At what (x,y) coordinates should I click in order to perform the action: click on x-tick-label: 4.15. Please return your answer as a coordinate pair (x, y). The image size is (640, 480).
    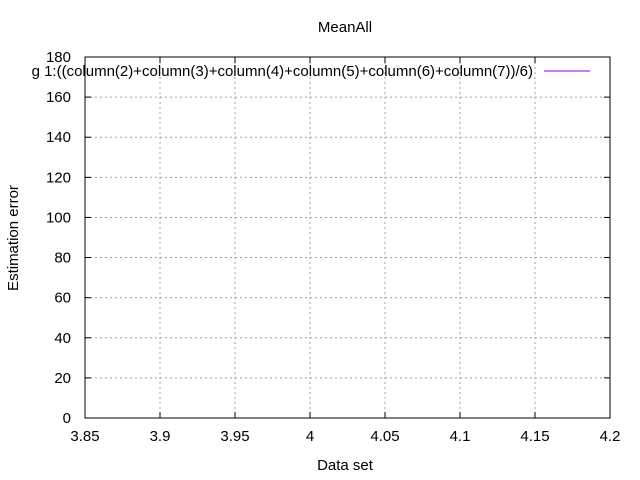
    Looking at the image, I should click on (534, 436).